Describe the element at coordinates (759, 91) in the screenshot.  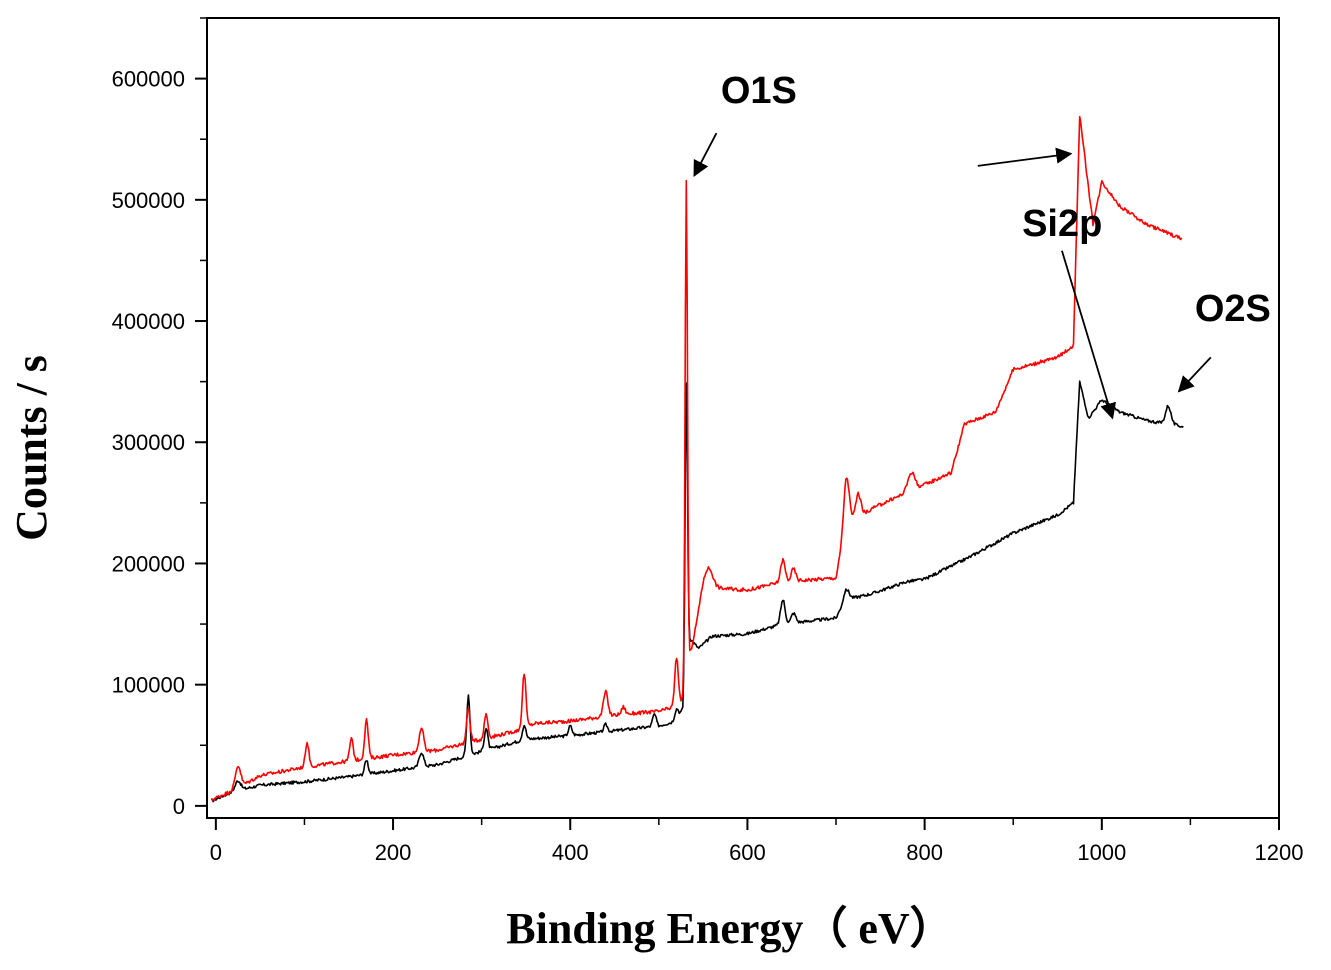
I see `annotation-label-o1s: O1S` at that location.